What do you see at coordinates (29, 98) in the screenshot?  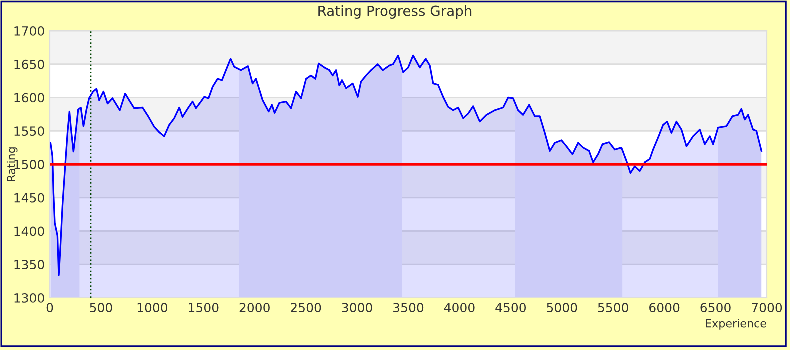 I see `y-tick-label: 1600` at bounding box center [29, 98].